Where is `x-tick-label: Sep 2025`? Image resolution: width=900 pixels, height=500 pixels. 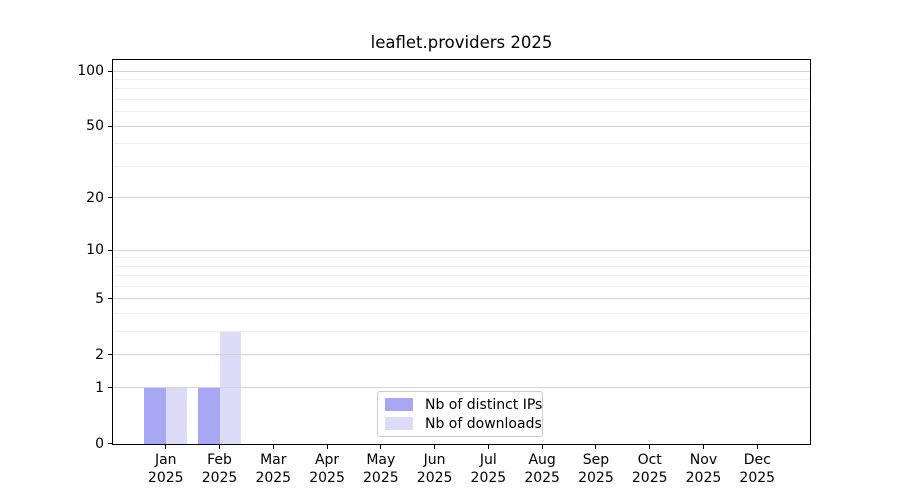
x-tick-label: Sep 2025 is located at coordinates (596, 469).